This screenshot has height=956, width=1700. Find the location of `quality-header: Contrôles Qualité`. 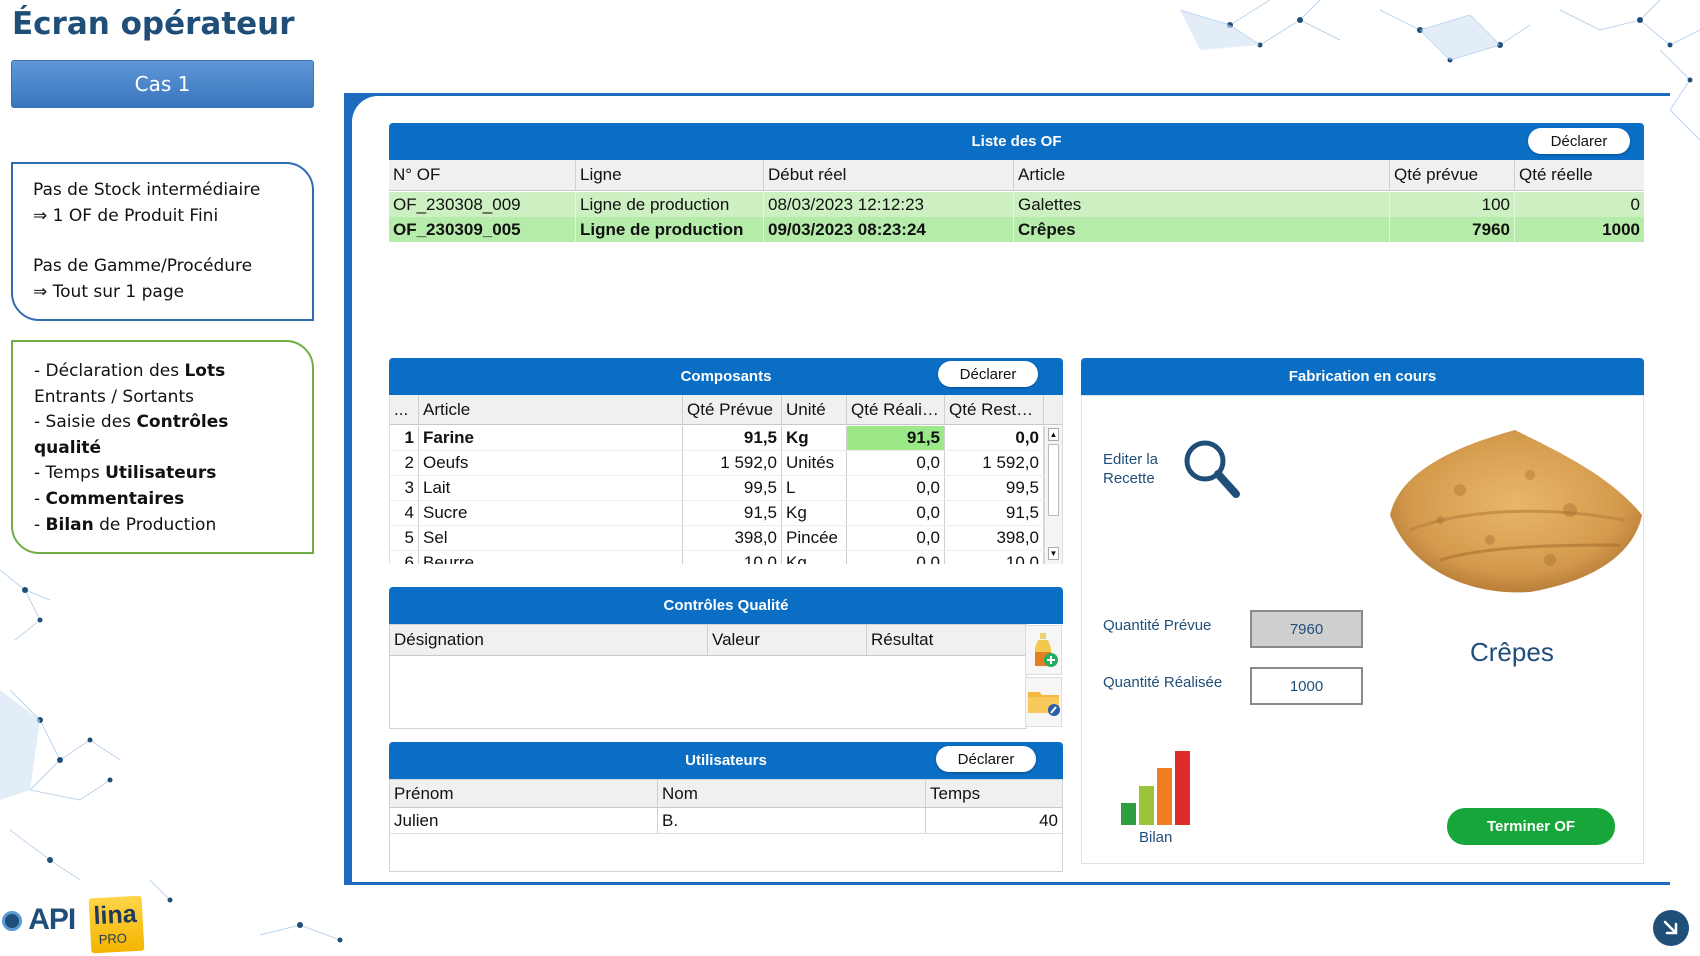

quality-header: Contrôles Qualité is located at coordinates (726, 605).